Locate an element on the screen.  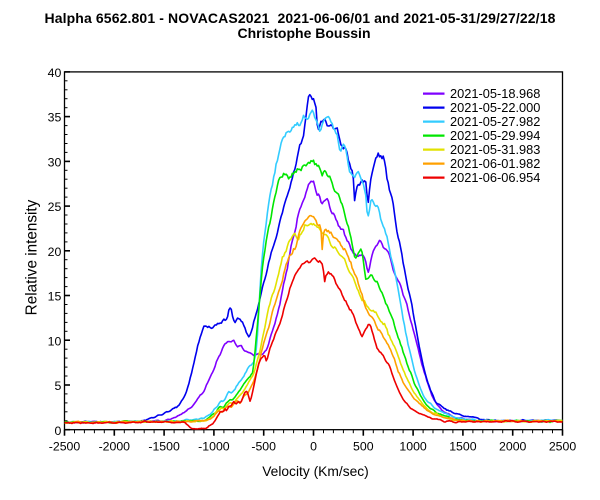
svg-text: -1500 is located at coordinates (164, 447).